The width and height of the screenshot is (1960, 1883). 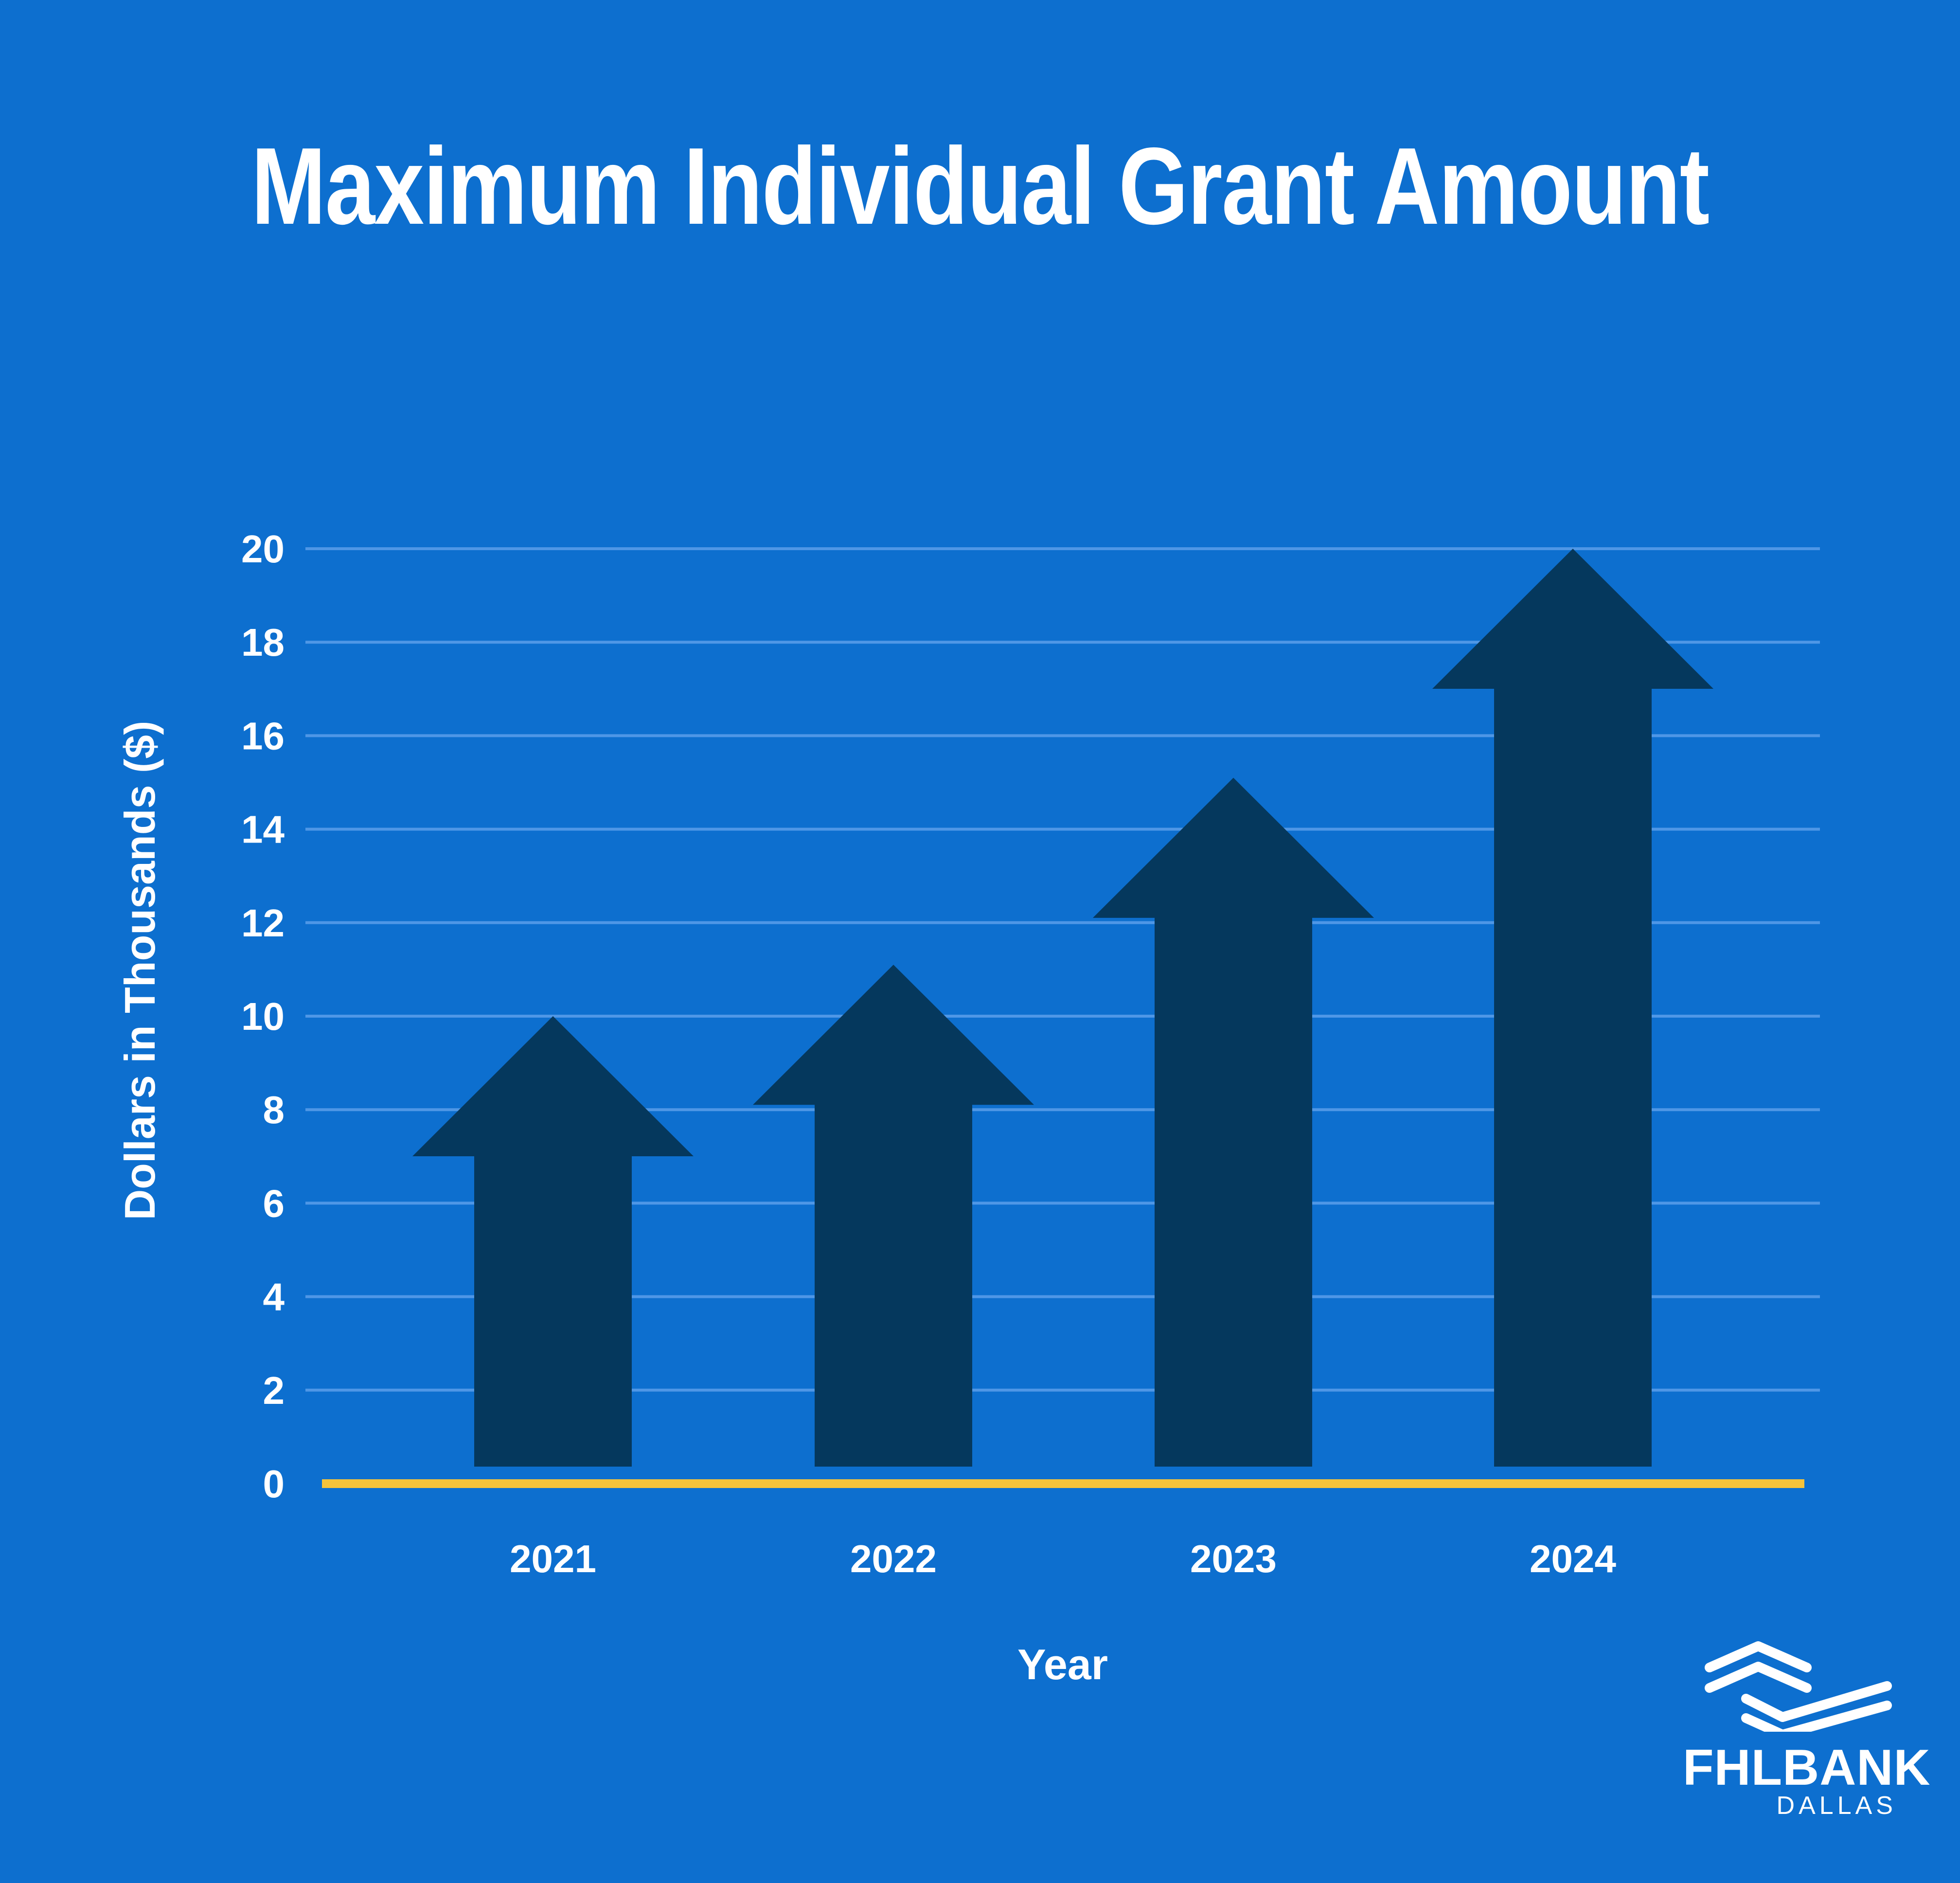 I want to click on y-tick-label: 10, so click(x=263, y=1016).